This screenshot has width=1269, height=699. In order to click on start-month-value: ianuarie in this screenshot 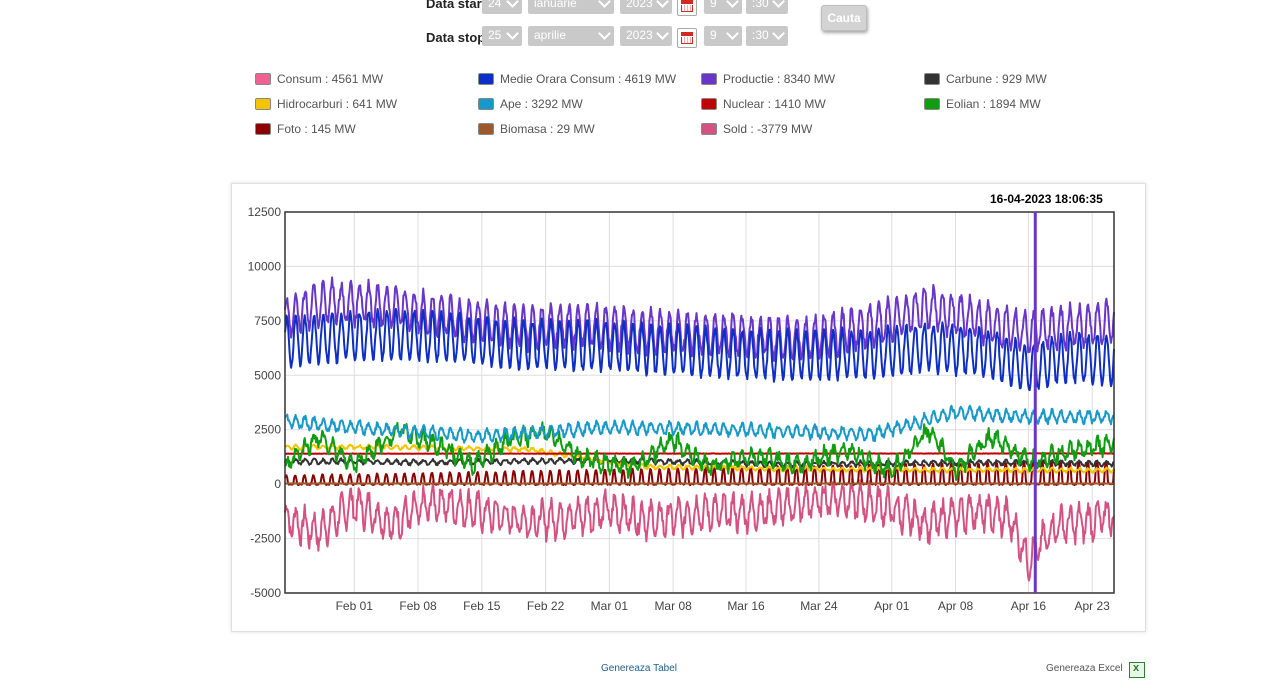, I will do `click(555, 5)`.